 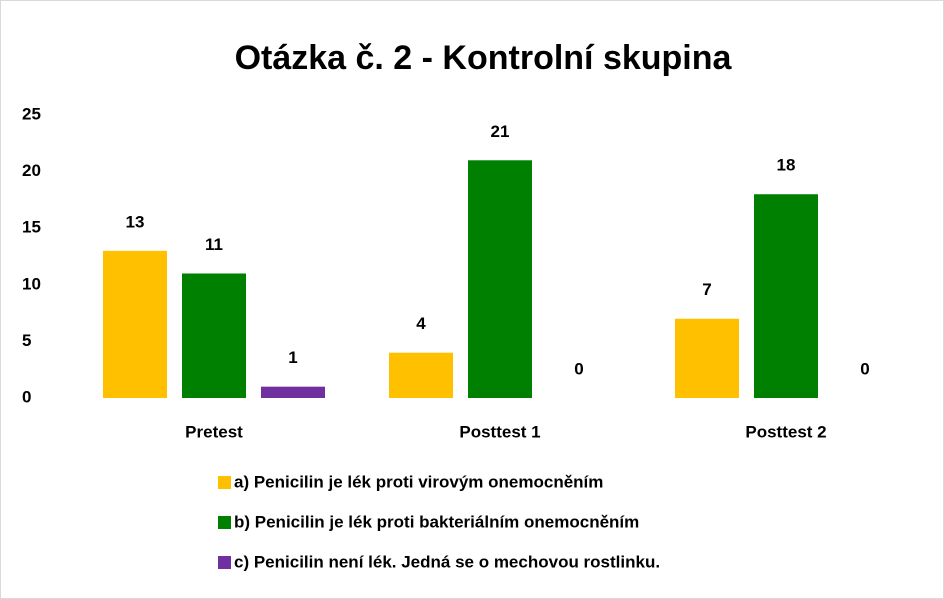 What do you see at coordinates (292, 357) in the screenshot?
I see `data-label: 1` at bounding box center [292, 357].